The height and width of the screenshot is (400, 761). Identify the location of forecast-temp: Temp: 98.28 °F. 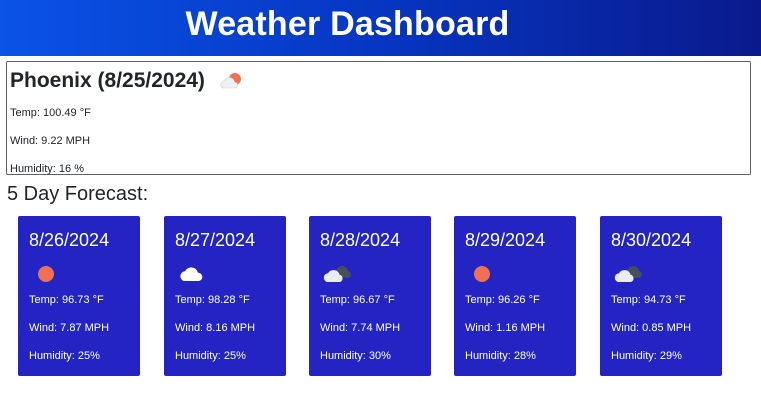
(212, 300).